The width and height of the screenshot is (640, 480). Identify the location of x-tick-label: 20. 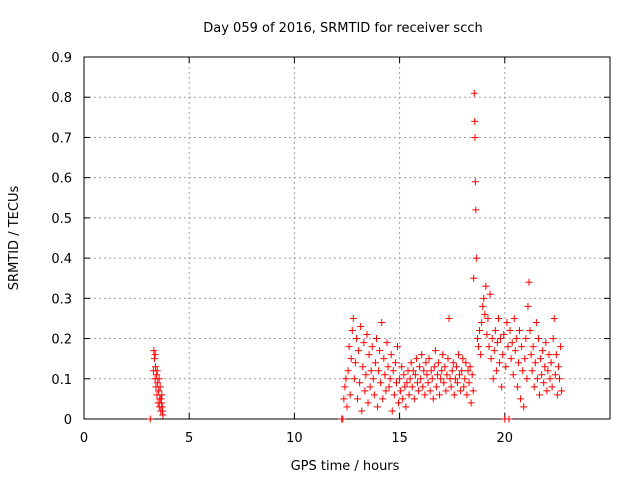
(505, 438).